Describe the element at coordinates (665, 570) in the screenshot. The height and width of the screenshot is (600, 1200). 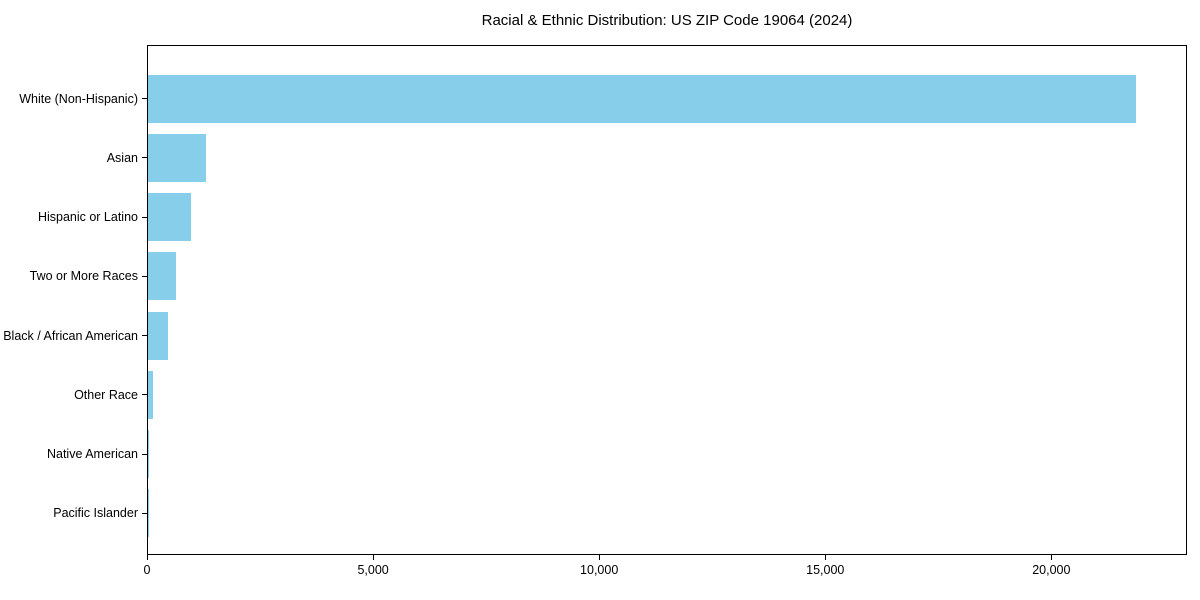
I see `x-axis: 0 5,000 10,000 15,000 20,000` at that location.